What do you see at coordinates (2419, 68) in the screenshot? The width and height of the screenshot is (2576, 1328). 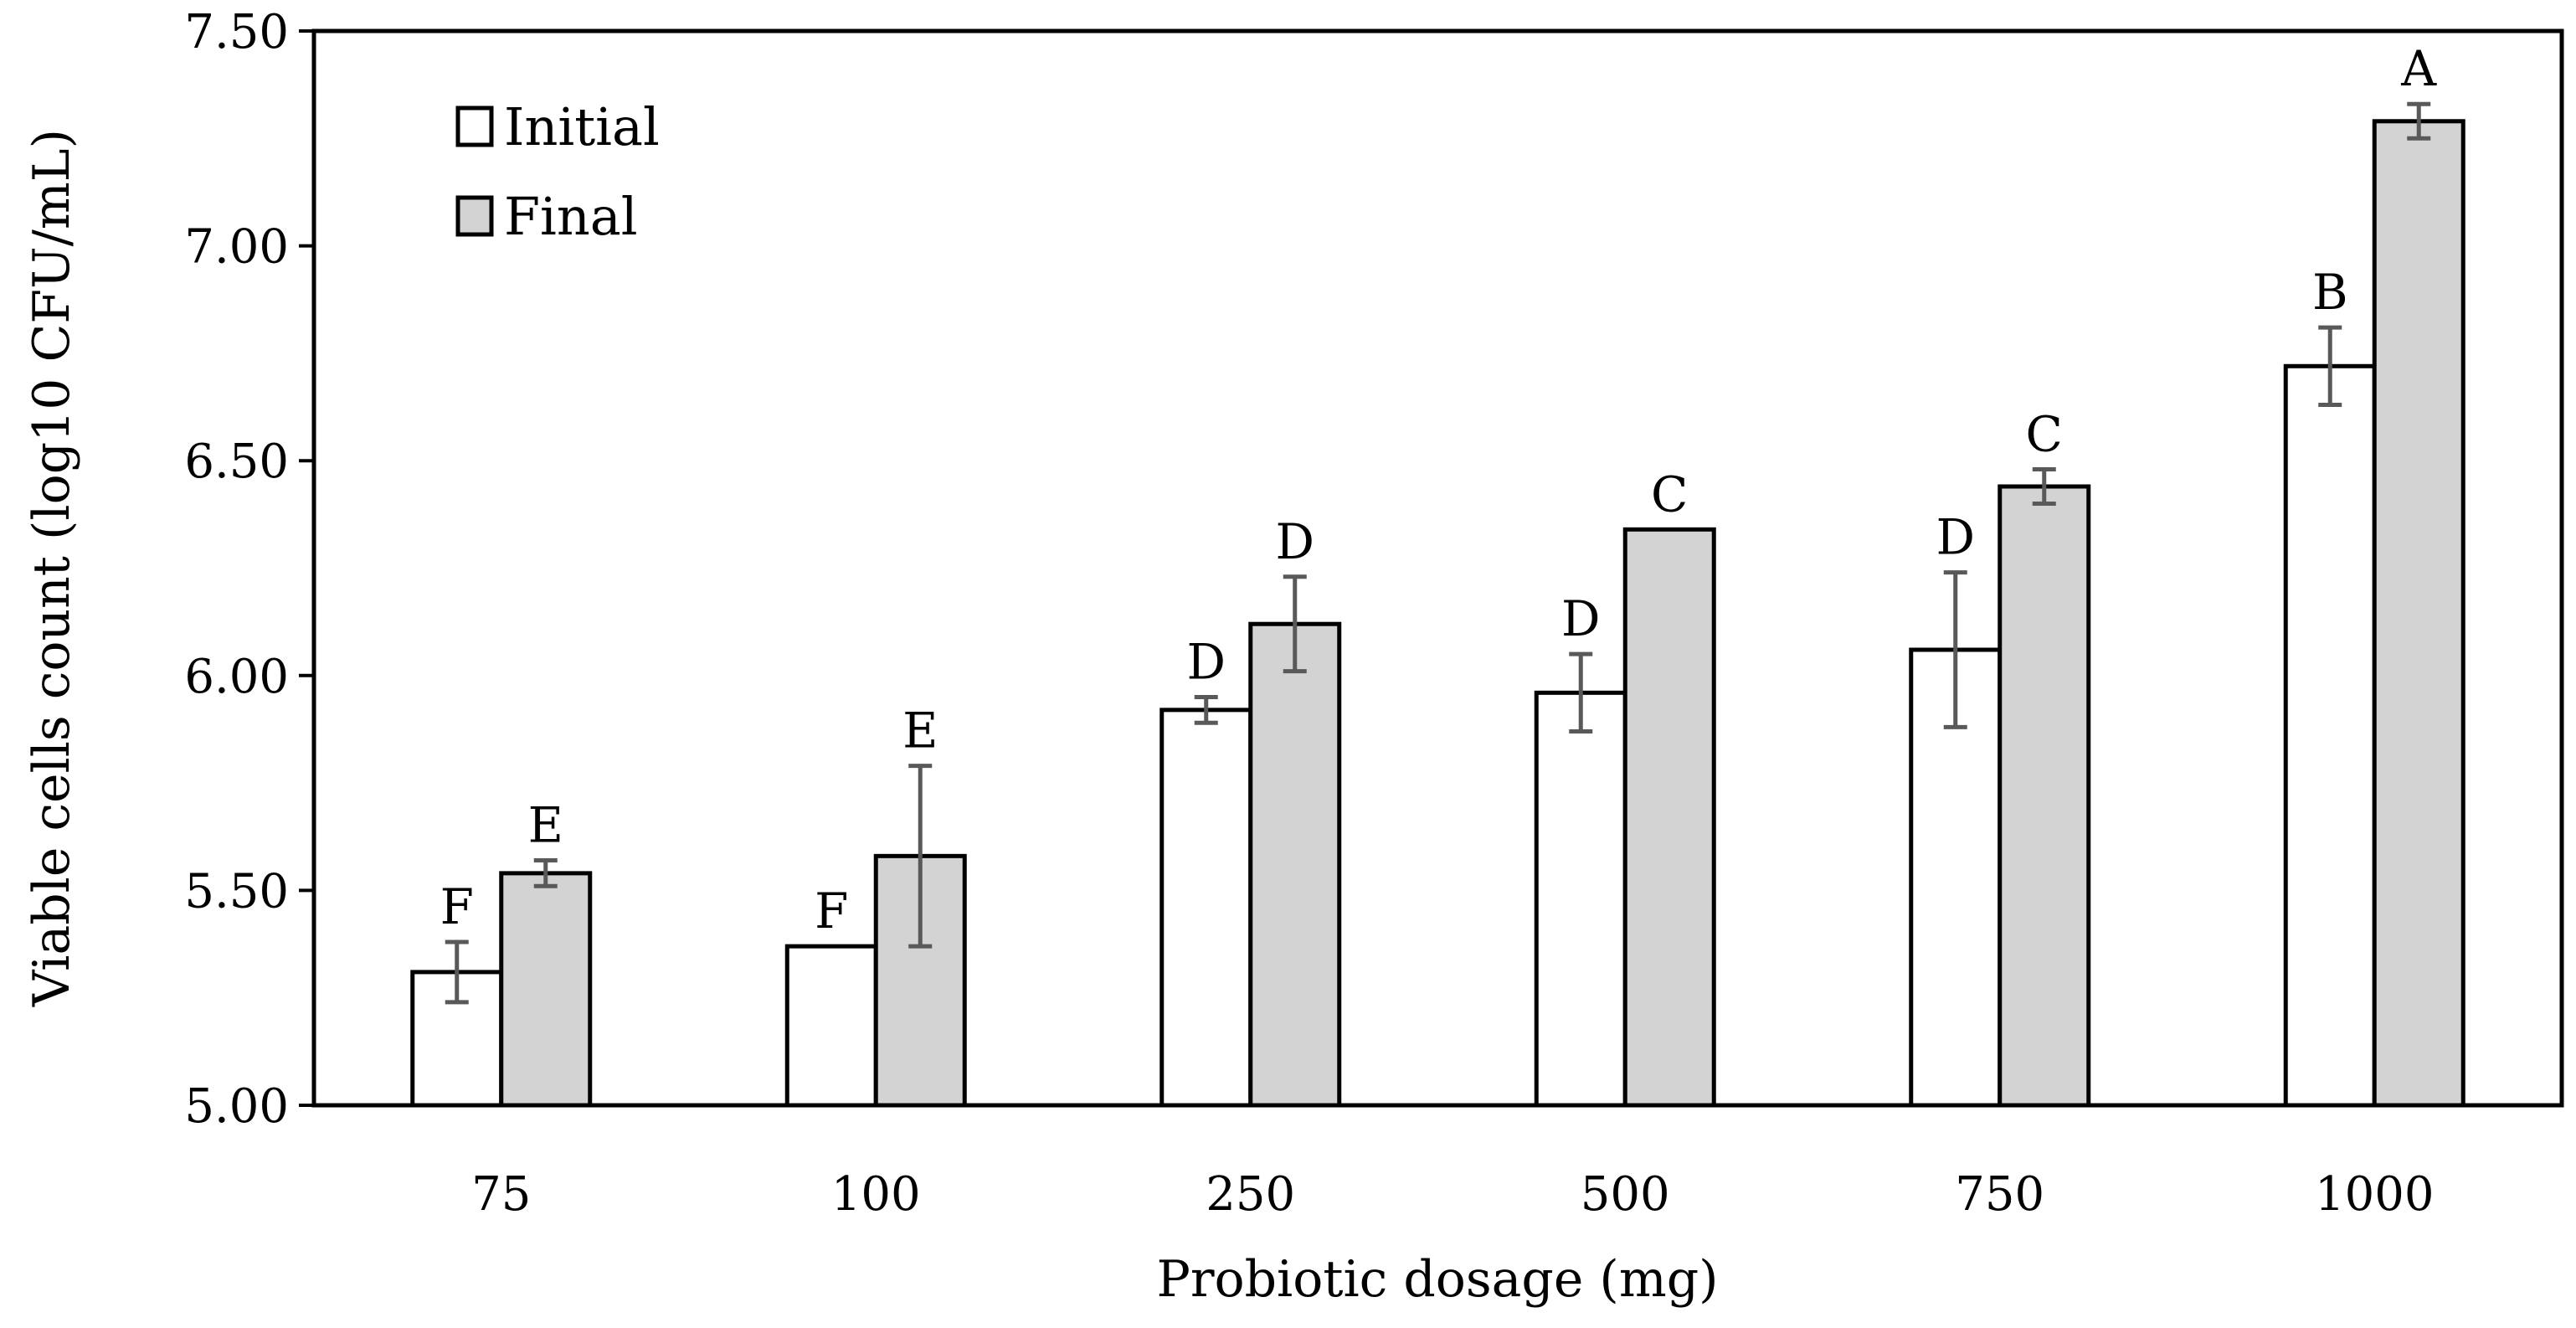 I see `significance-label-final: A` at bounding box center [2419, 68].